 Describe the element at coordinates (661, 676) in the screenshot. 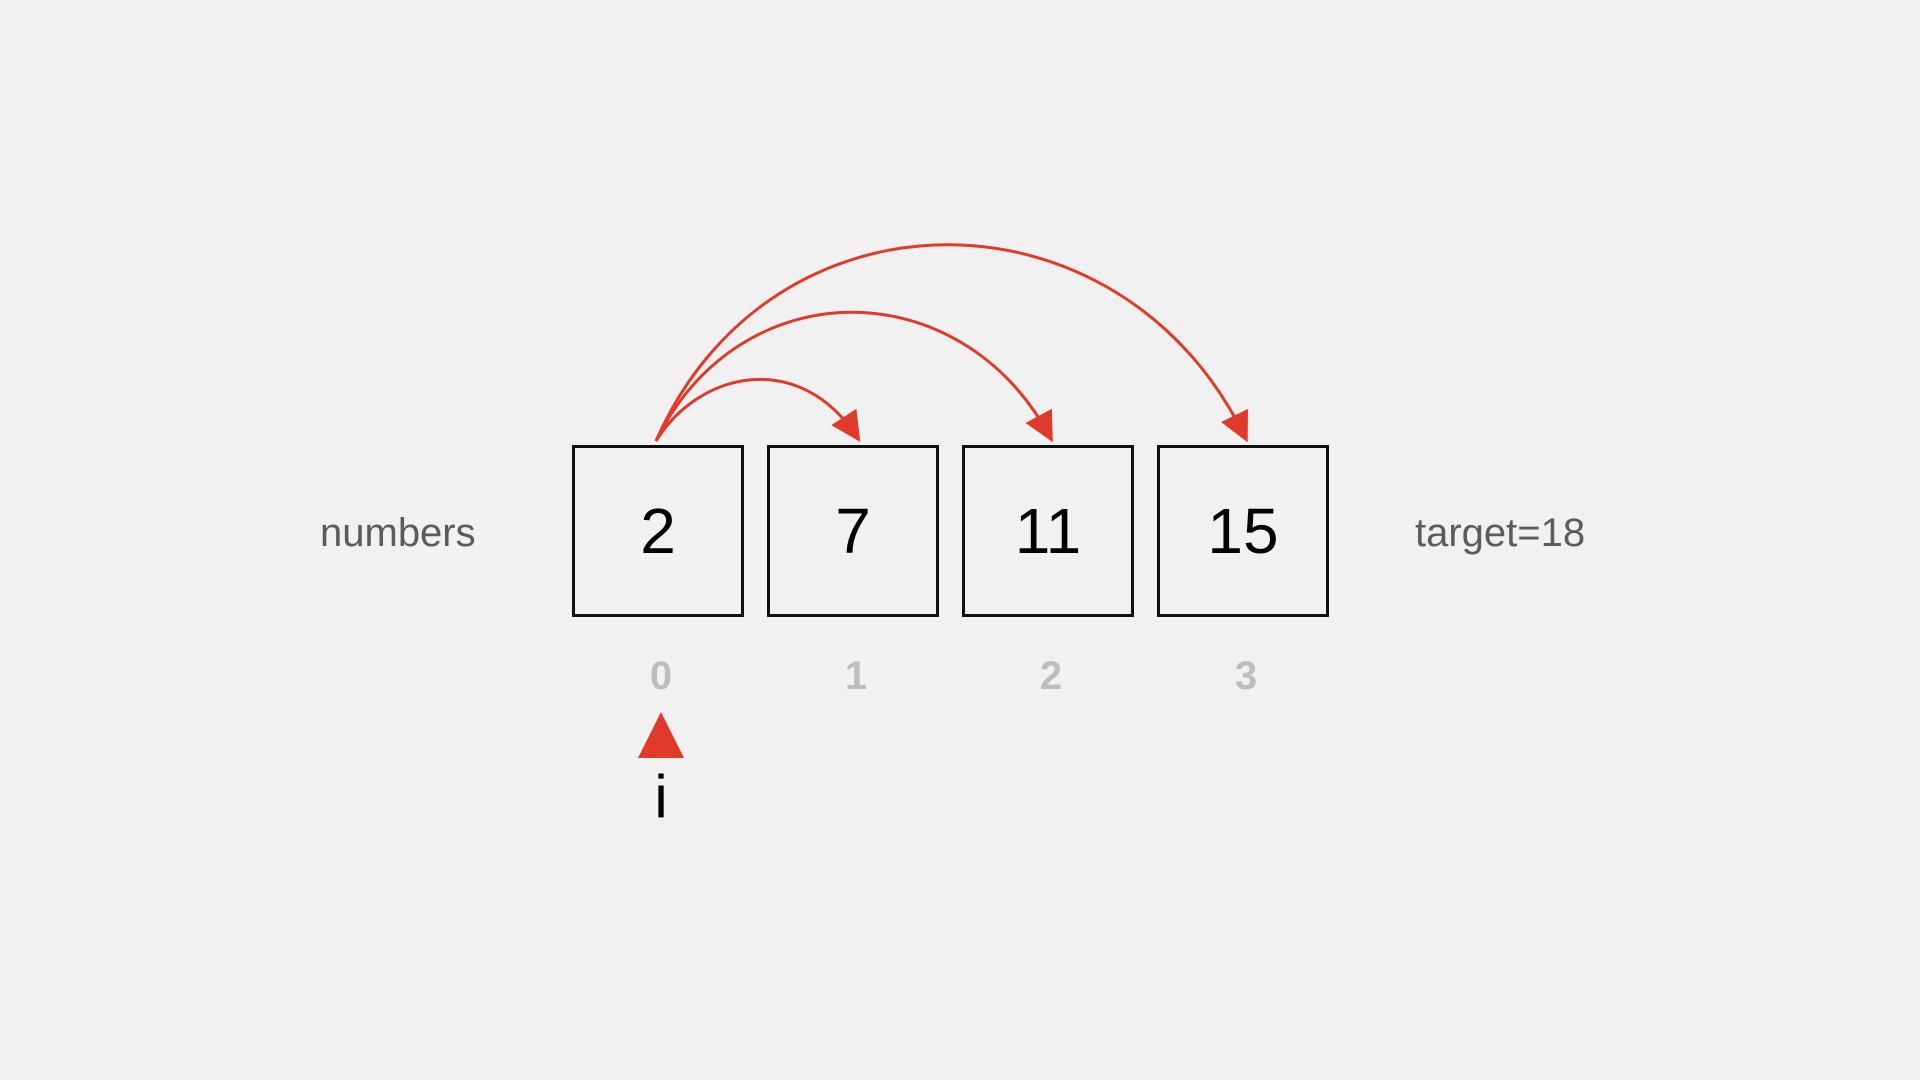

I see `index-label-0: 0` at that location.